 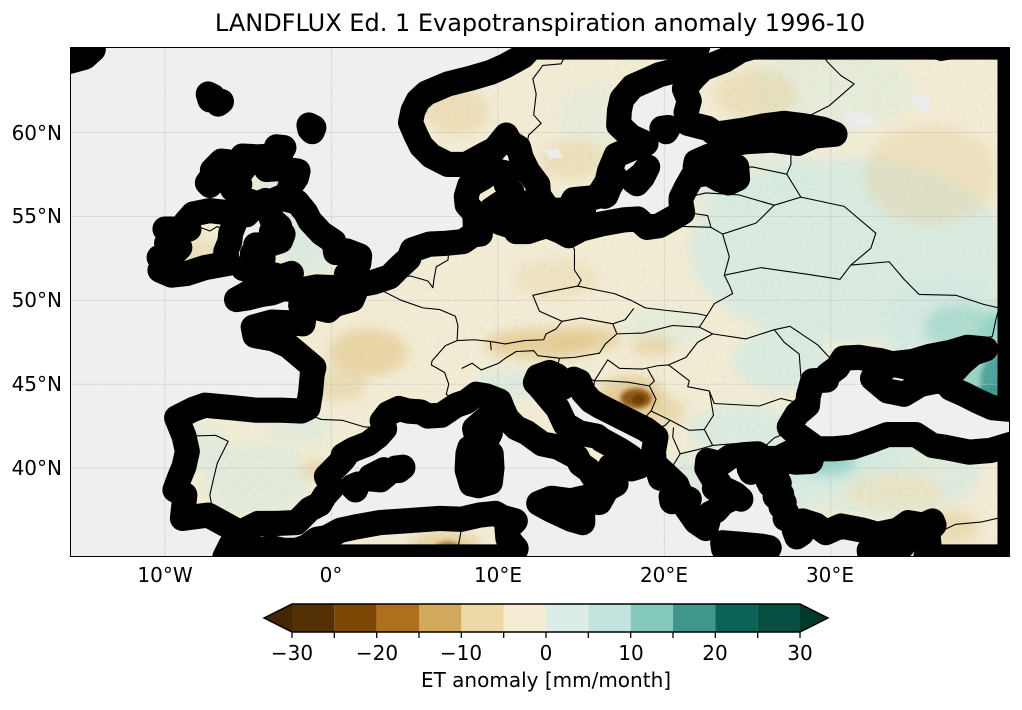 I want to click on cbar-tick-0: 0, so click(x=546, y=653).